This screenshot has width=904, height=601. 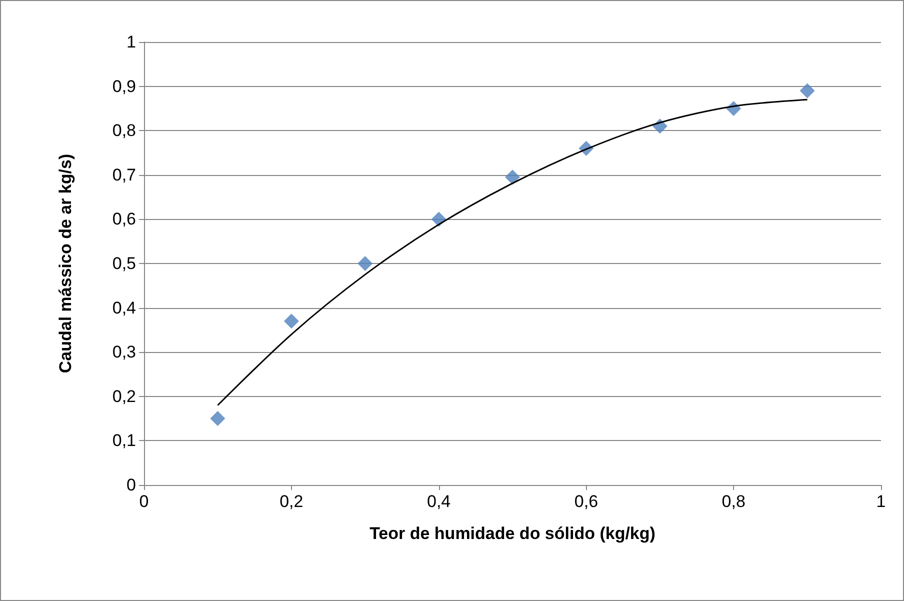 What do you see at coordinates (144, 501) in the screenshot?
I see `x-tick-label: 0` at bounding box center [144, 501].